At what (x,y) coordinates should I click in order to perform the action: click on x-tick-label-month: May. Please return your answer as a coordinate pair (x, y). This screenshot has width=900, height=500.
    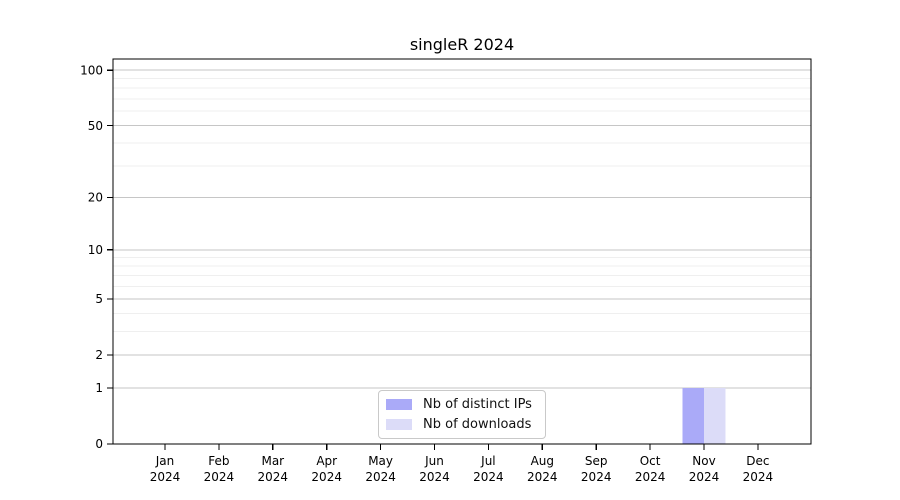
    Looking at the image, I should click on (380, 461).